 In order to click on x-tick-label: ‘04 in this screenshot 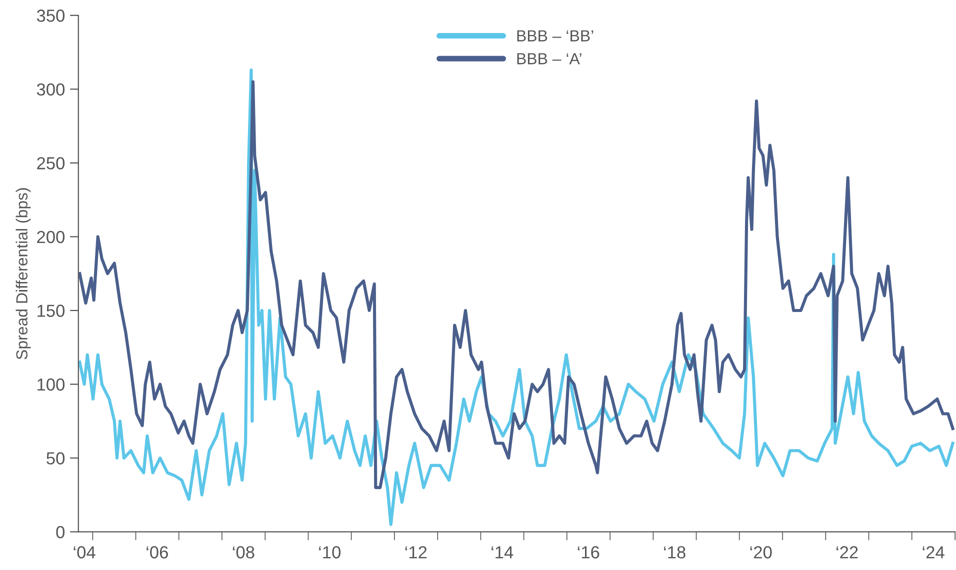, I will do `click(85, 552)`.